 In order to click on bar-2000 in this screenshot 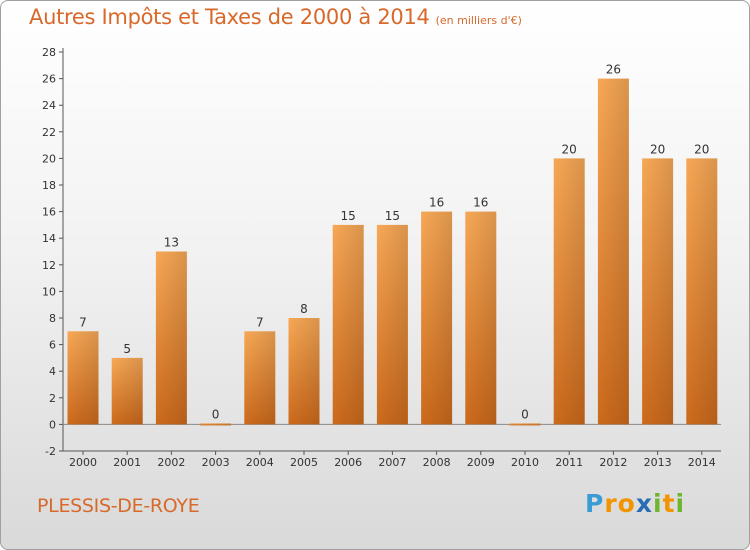, I will do `click(83, 378)`.